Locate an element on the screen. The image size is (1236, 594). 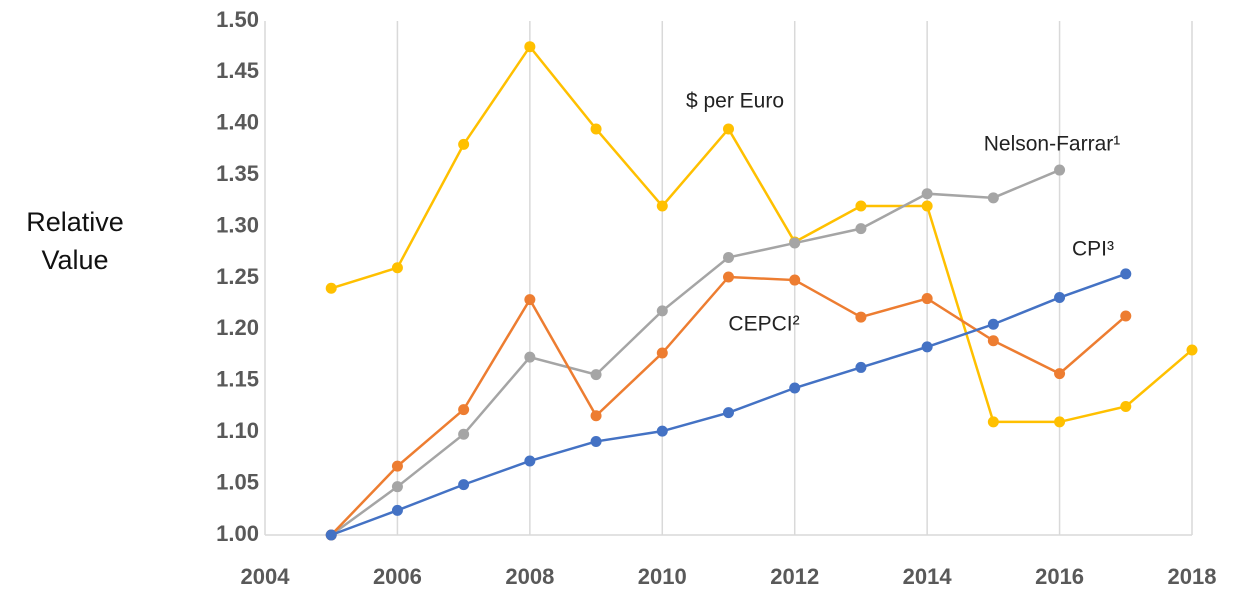
x-tick-label: 2014 is located at coordinates (928, 576).